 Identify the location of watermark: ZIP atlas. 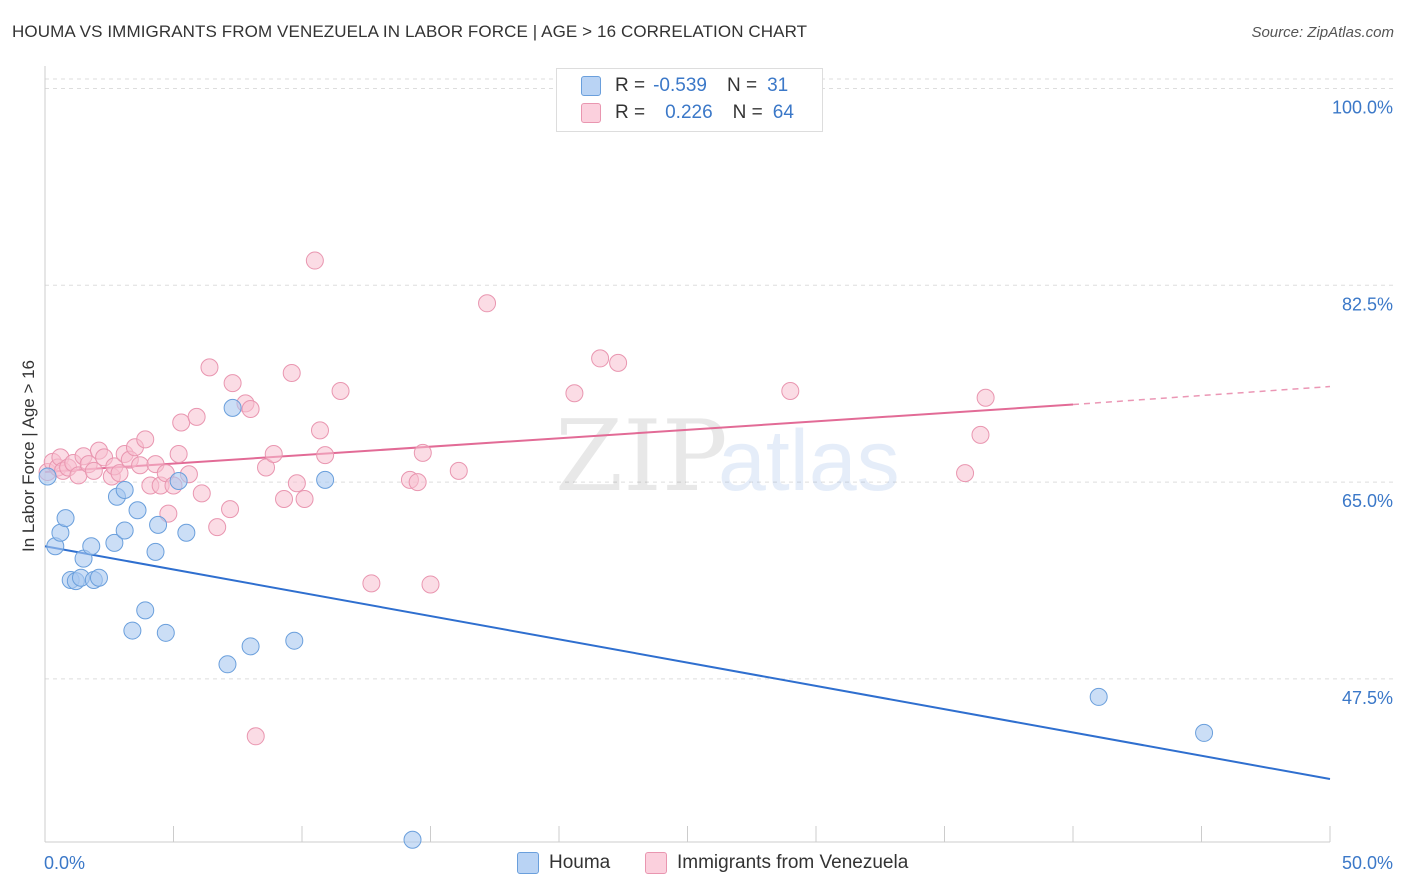
(727, 457).